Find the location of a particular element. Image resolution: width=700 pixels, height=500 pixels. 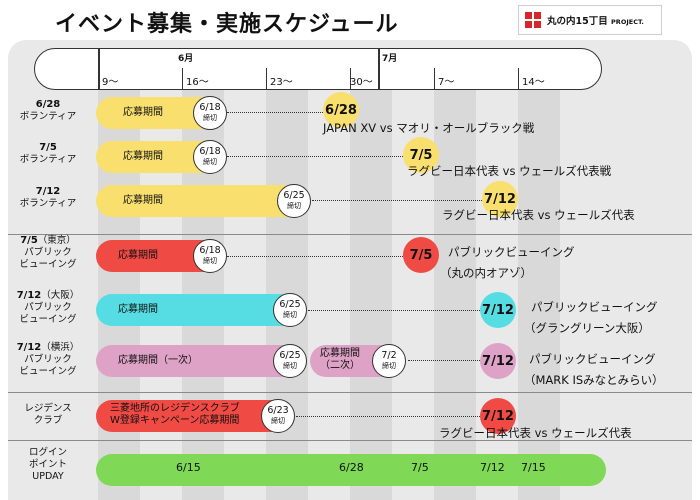

page-title: イベント募集・実施スケジュール is located at coordinates (227, 24).